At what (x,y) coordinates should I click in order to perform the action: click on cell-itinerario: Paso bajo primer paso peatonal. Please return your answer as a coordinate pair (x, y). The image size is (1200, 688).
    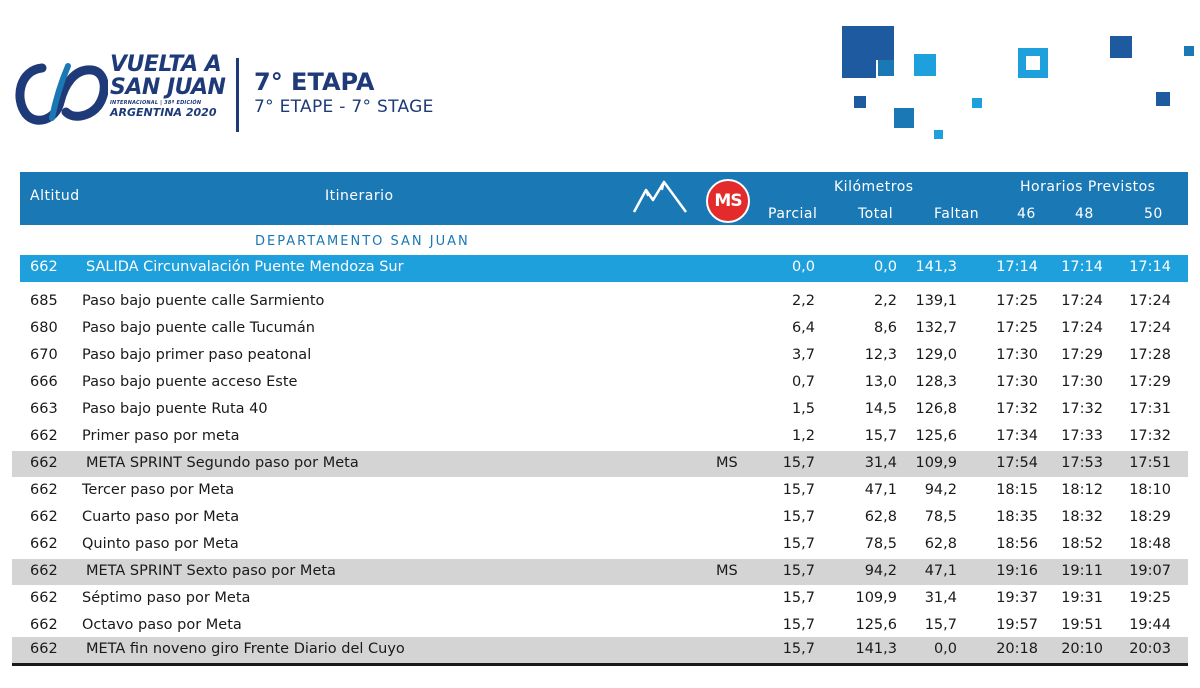
    Looking at the image, I should click on (197, 355).